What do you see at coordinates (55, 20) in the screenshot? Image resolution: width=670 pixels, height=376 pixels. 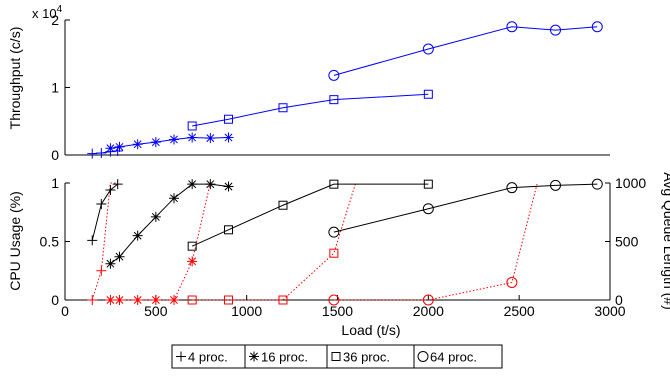 I see `top-ytick-label: 2` at bounding box center [55, 20].